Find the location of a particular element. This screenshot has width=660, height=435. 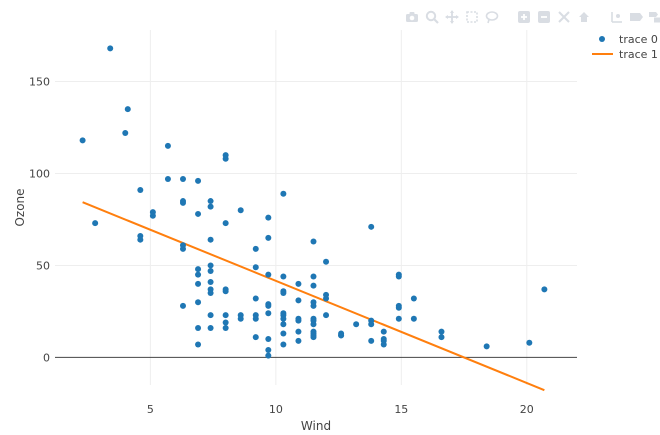

box-select-icon is located at coordinates (472, 17).